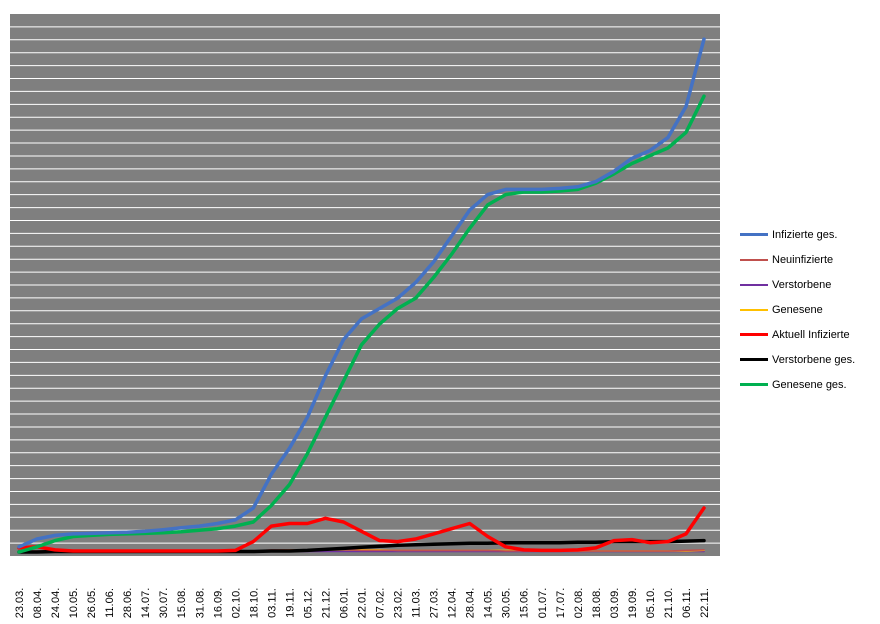  What do you see at coordinates (344, 603) in the screenshot?
I see `x-tick-label: 06.01.` at bounding box center [344, 603].